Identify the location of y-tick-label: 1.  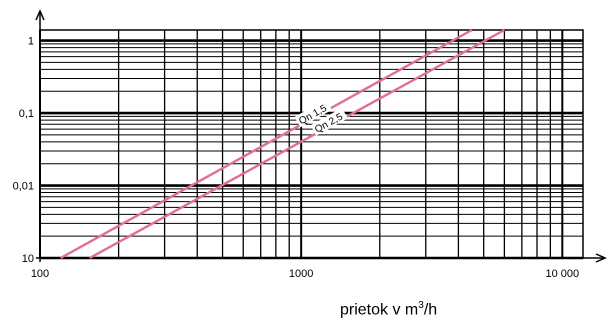
(31, 42).